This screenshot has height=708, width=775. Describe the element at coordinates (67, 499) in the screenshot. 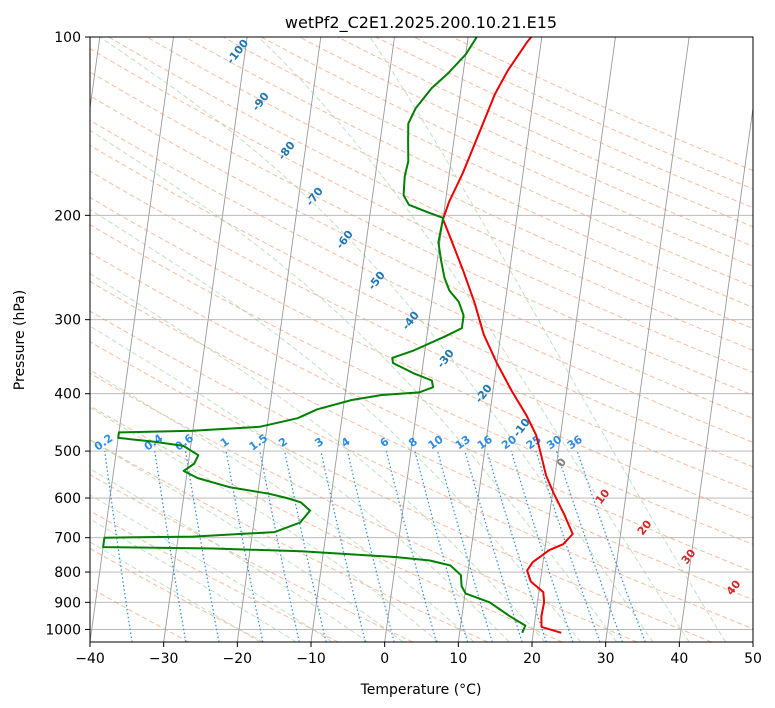

I see `y-tick-label: 600` at that location.